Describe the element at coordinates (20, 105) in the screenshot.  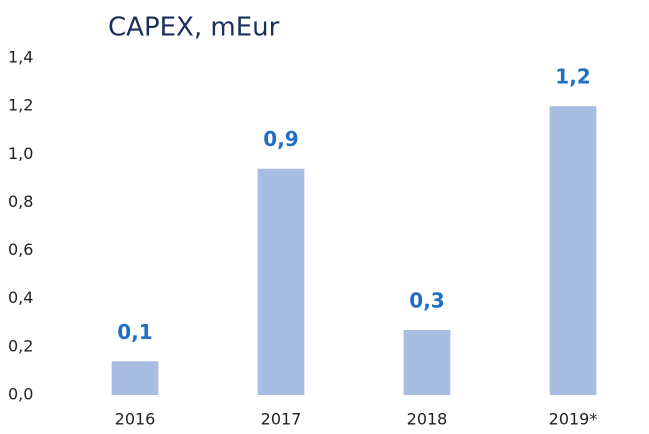
I see `y-tick-label: 1,2` at that location.